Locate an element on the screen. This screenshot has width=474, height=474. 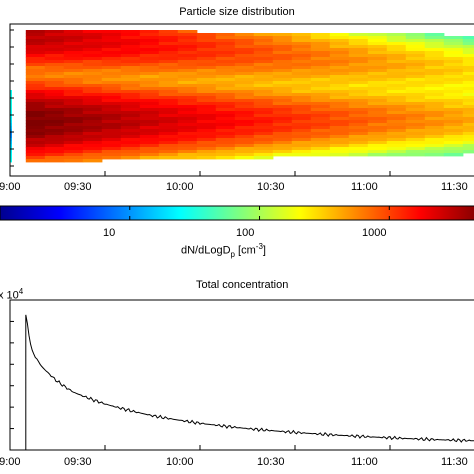
heatmap-x-tick-label: 09:30 is located at coordinates (78, 187).